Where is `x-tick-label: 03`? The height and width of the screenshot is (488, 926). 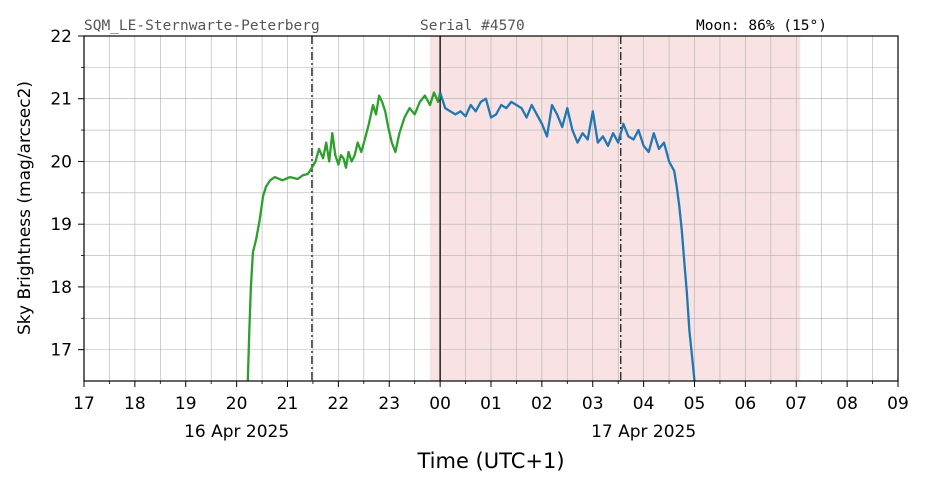 x-tick-label: 03 is located at coordinates (593, 404).